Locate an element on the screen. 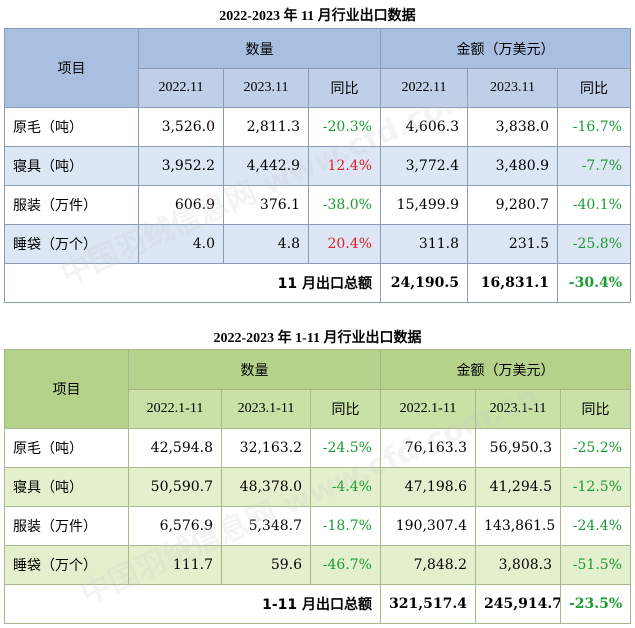 The width and height of the screenshot is (635, 628). yoy-cell: -18.7% is located at coordinates (345, 526).